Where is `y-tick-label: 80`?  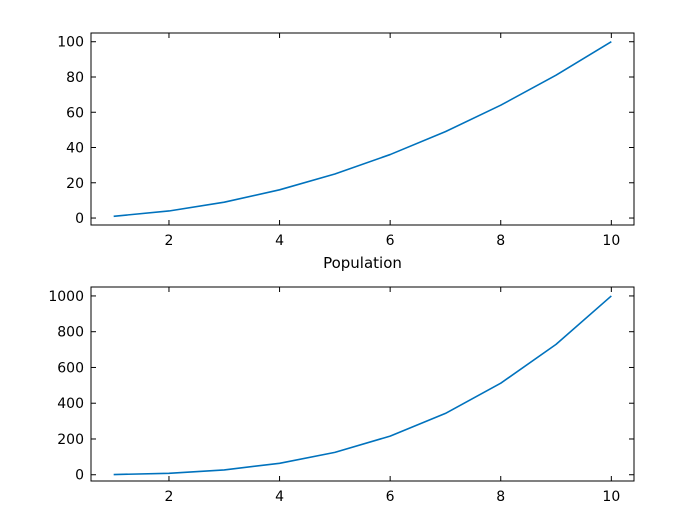
y-tick-label: 80 is located at coordinates (75, 78).